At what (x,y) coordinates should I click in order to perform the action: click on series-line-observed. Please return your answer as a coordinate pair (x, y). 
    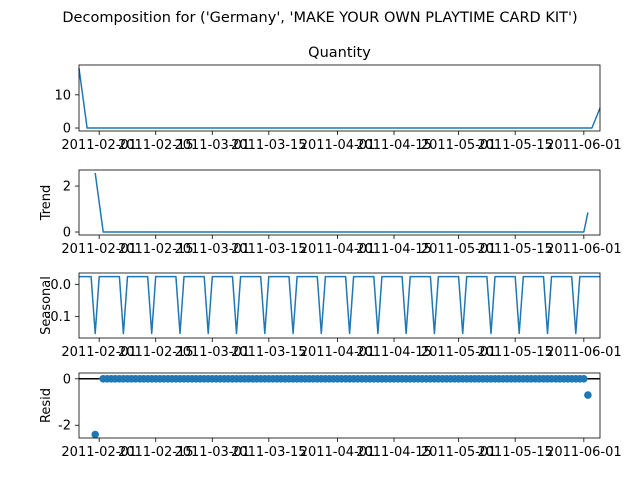
    Looking at the image, I should click on (339, 98).